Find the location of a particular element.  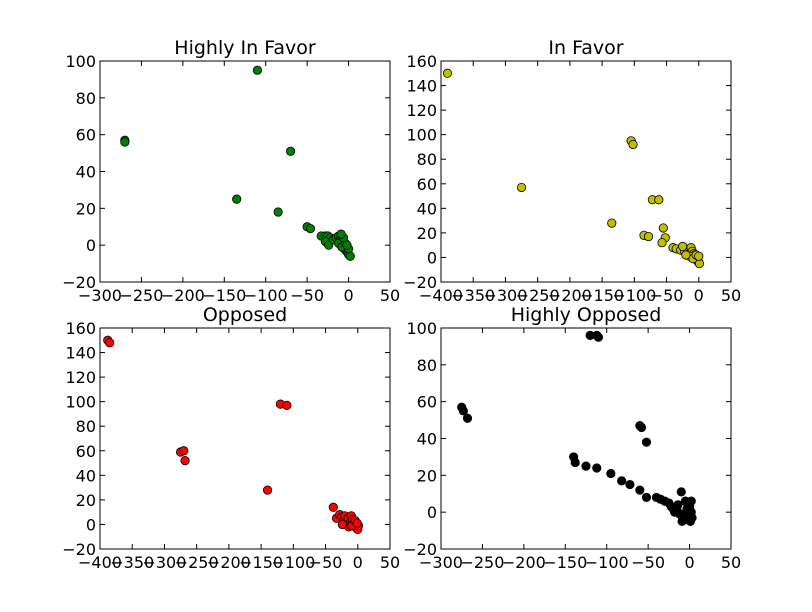

x-tick-label: −400 is located at coordinates (100, 562).